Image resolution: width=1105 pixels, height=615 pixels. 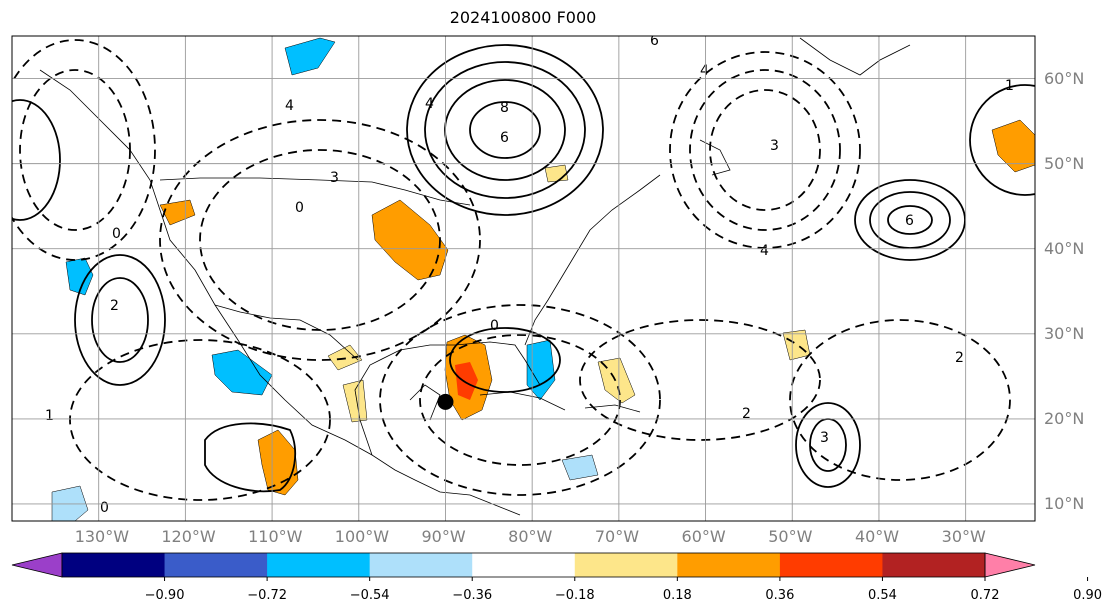 I want to click on contour-mexico, so click(x=250, y=457).